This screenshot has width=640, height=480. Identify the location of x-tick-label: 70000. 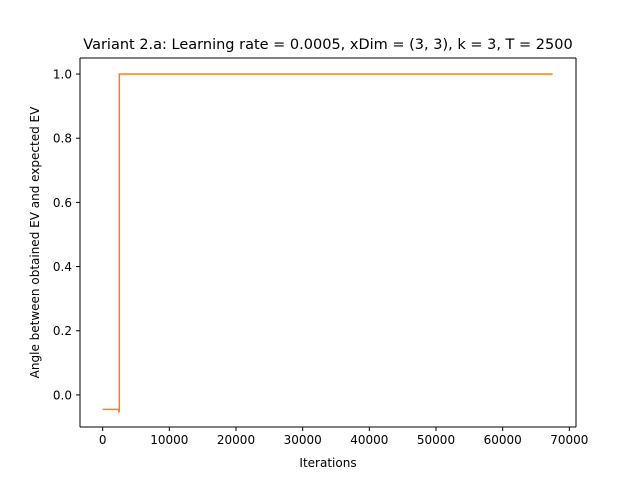
(569, 440).